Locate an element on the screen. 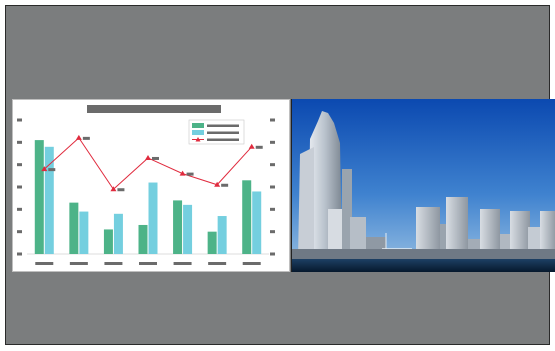 This screenshot has width=555, height=351. line-series is located at coordinates (148, 163).